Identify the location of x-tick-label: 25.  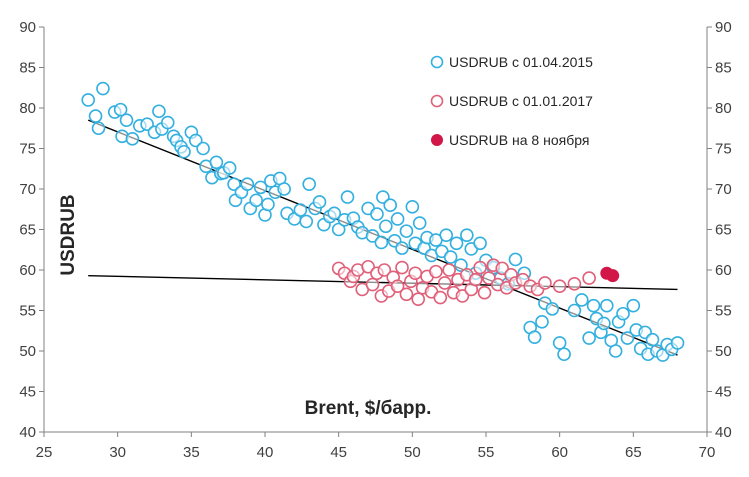
(44, 452).